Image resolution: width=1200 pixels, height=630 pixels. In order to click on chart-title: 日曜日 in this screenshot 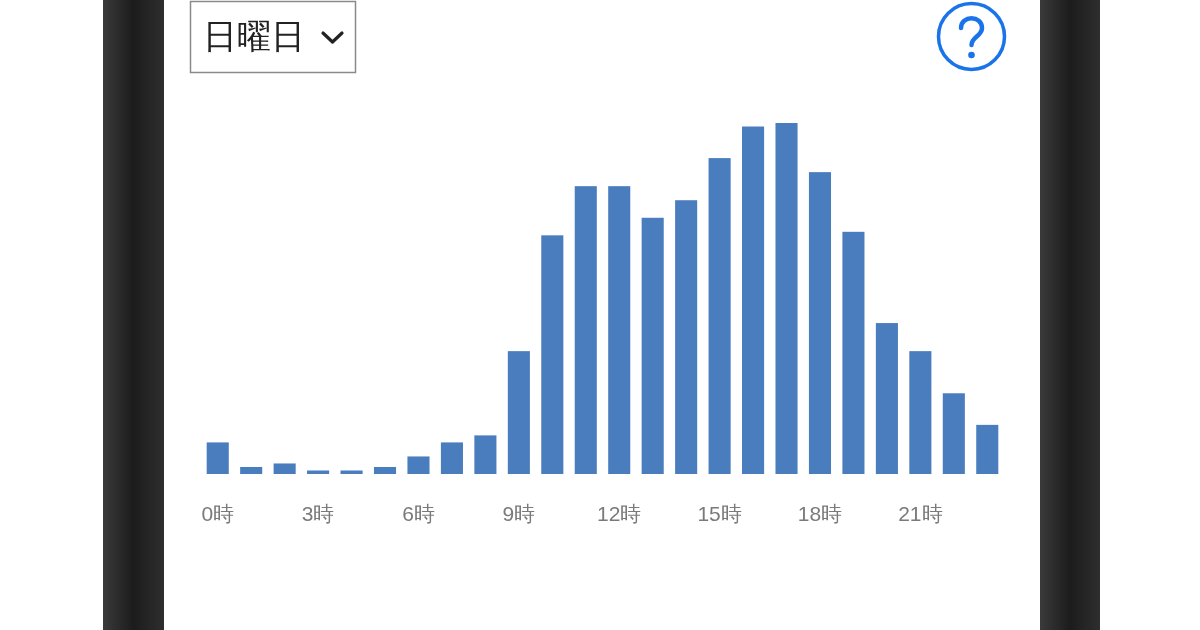, I will do `click(254, 36)`.